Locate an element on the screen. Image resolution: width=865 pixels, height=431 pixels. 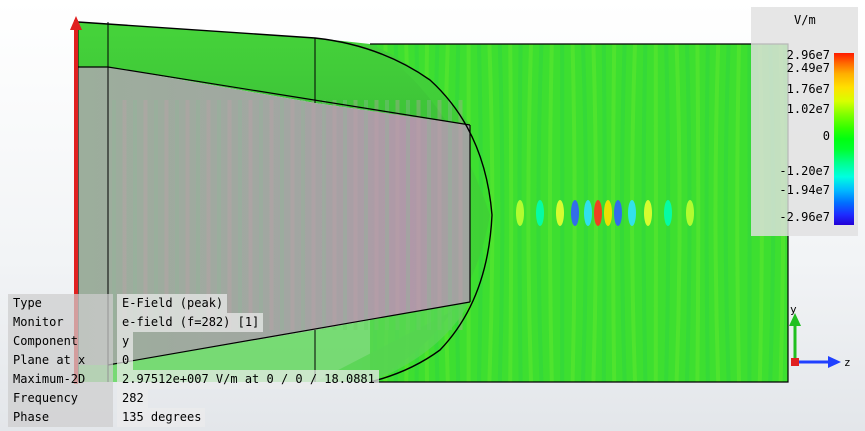
info-row-frequency: Frequency 282 is located at coordinates (204, 398).